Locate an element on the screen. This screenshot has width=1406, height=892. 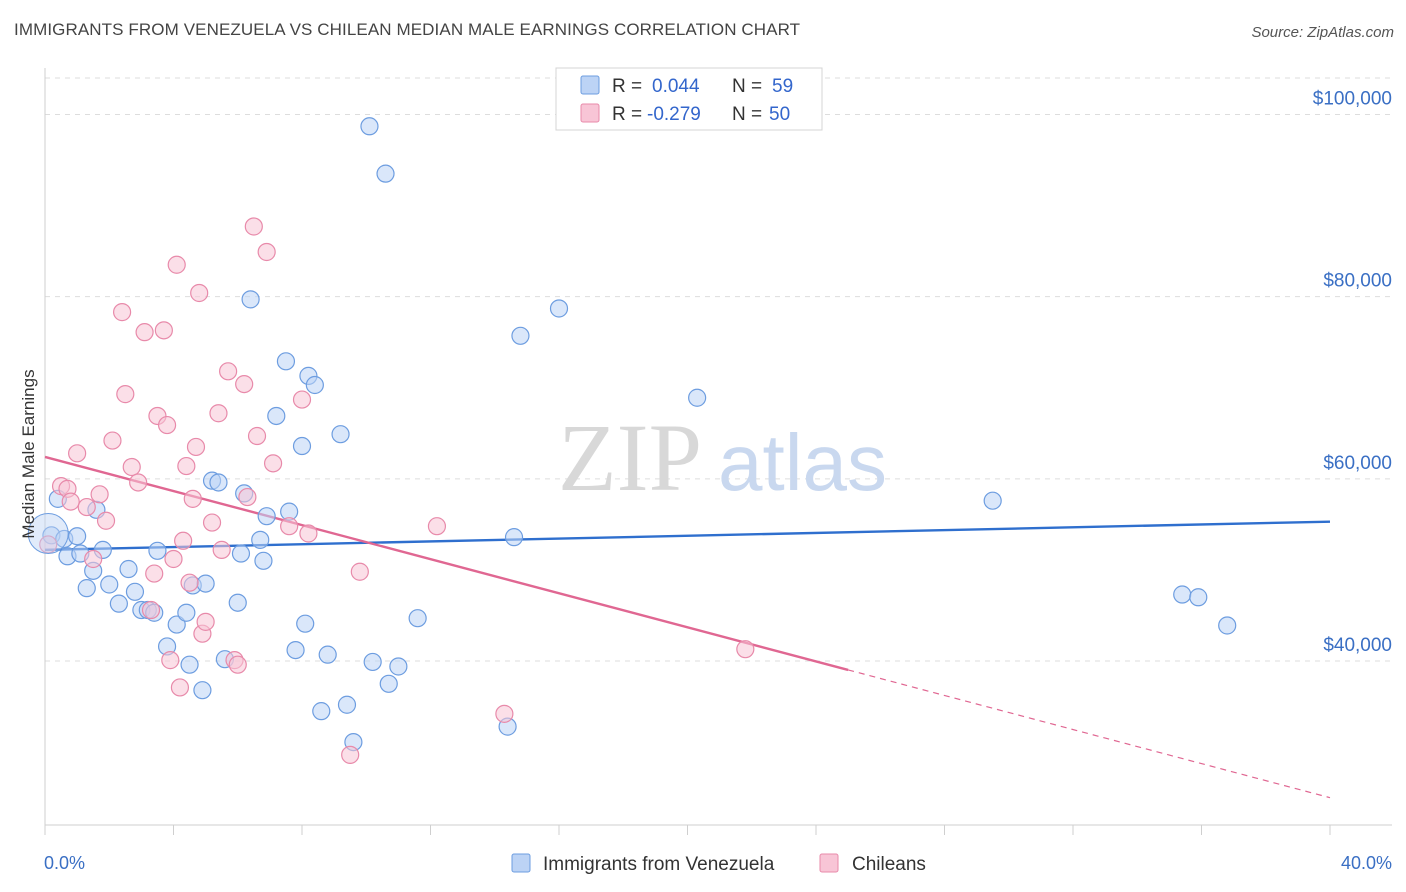
stats-r-label-blue: R = is located at coordinates (627, 86).